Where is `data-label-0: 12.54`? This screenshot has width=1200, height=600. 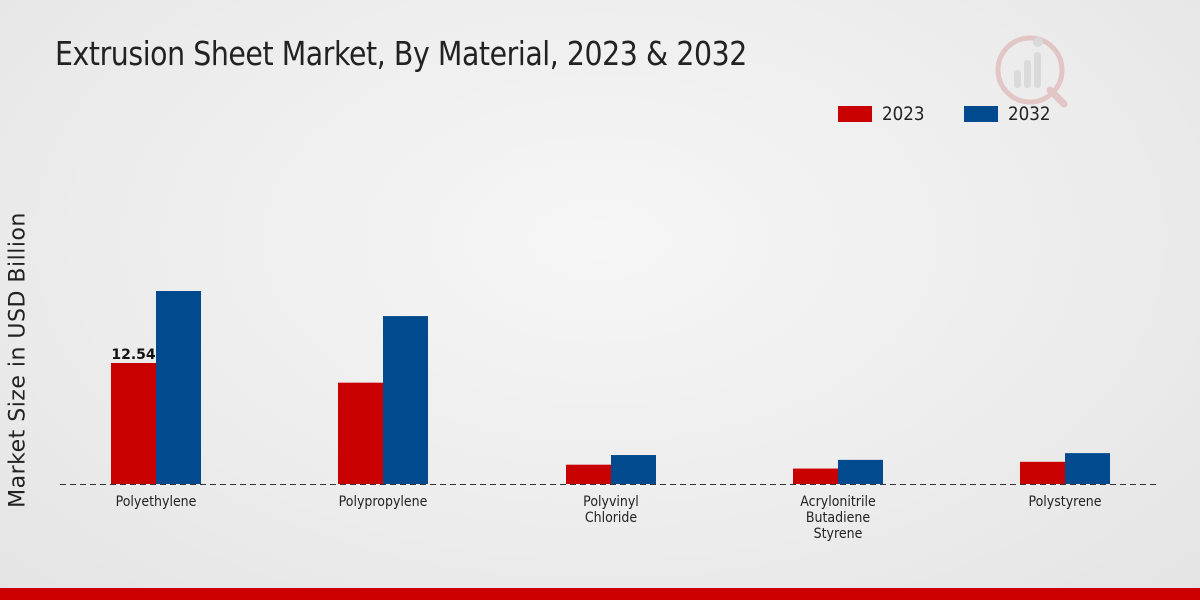
data-label-0: 12.54 is located at coordinates (133, 355).